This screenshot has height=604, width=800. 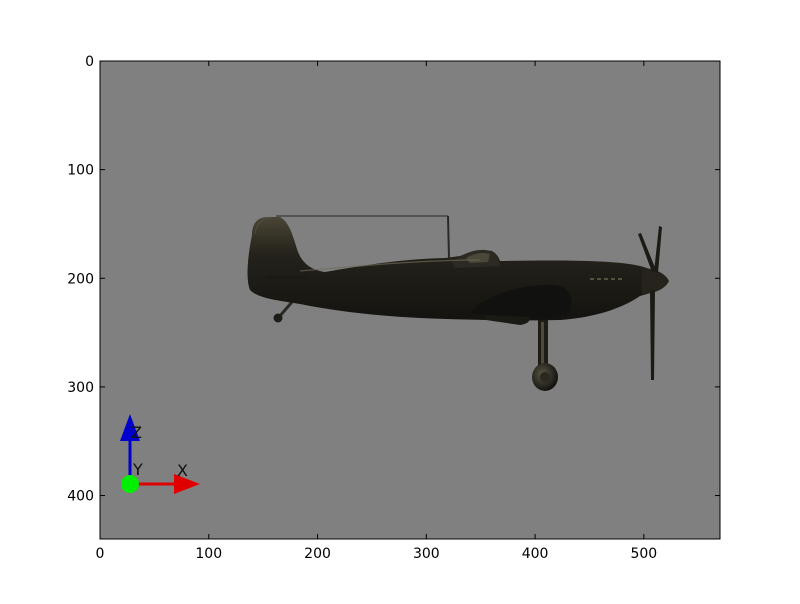 What do you see at coordinates (130, 484) in the screenshot?
I see `y-axis-dot` at bounding box center [130, 484].